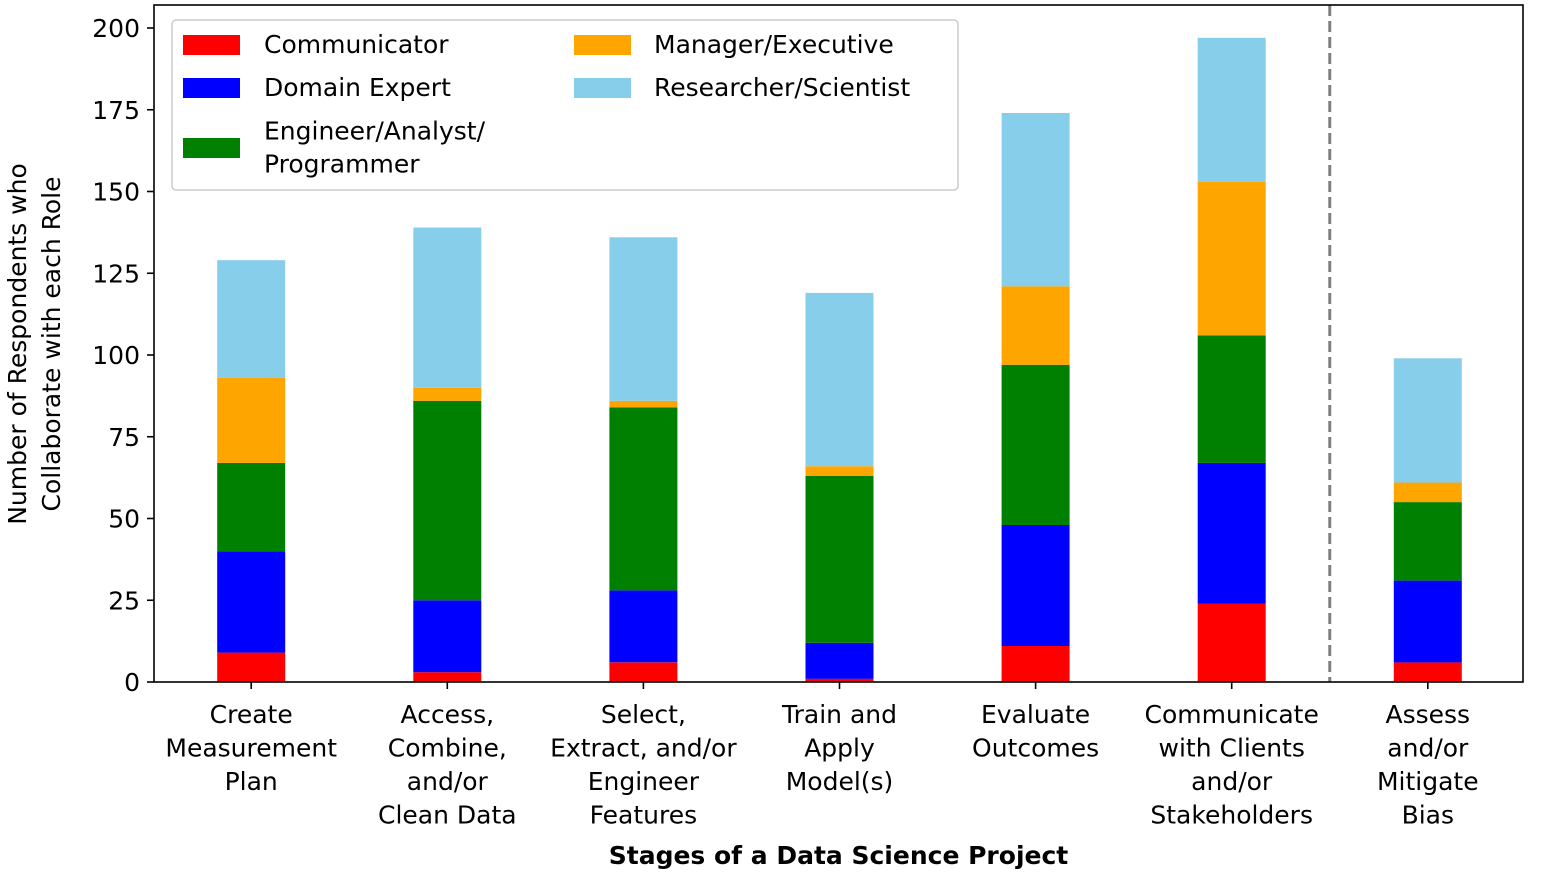 The height and width of the screenshot is (880, 1541). What do you see at coordinates (1428, 765) in the screenshot?
I see `x-tick-label: Assess and/or Mitigate Bias` at bounding box center [1428, 765].